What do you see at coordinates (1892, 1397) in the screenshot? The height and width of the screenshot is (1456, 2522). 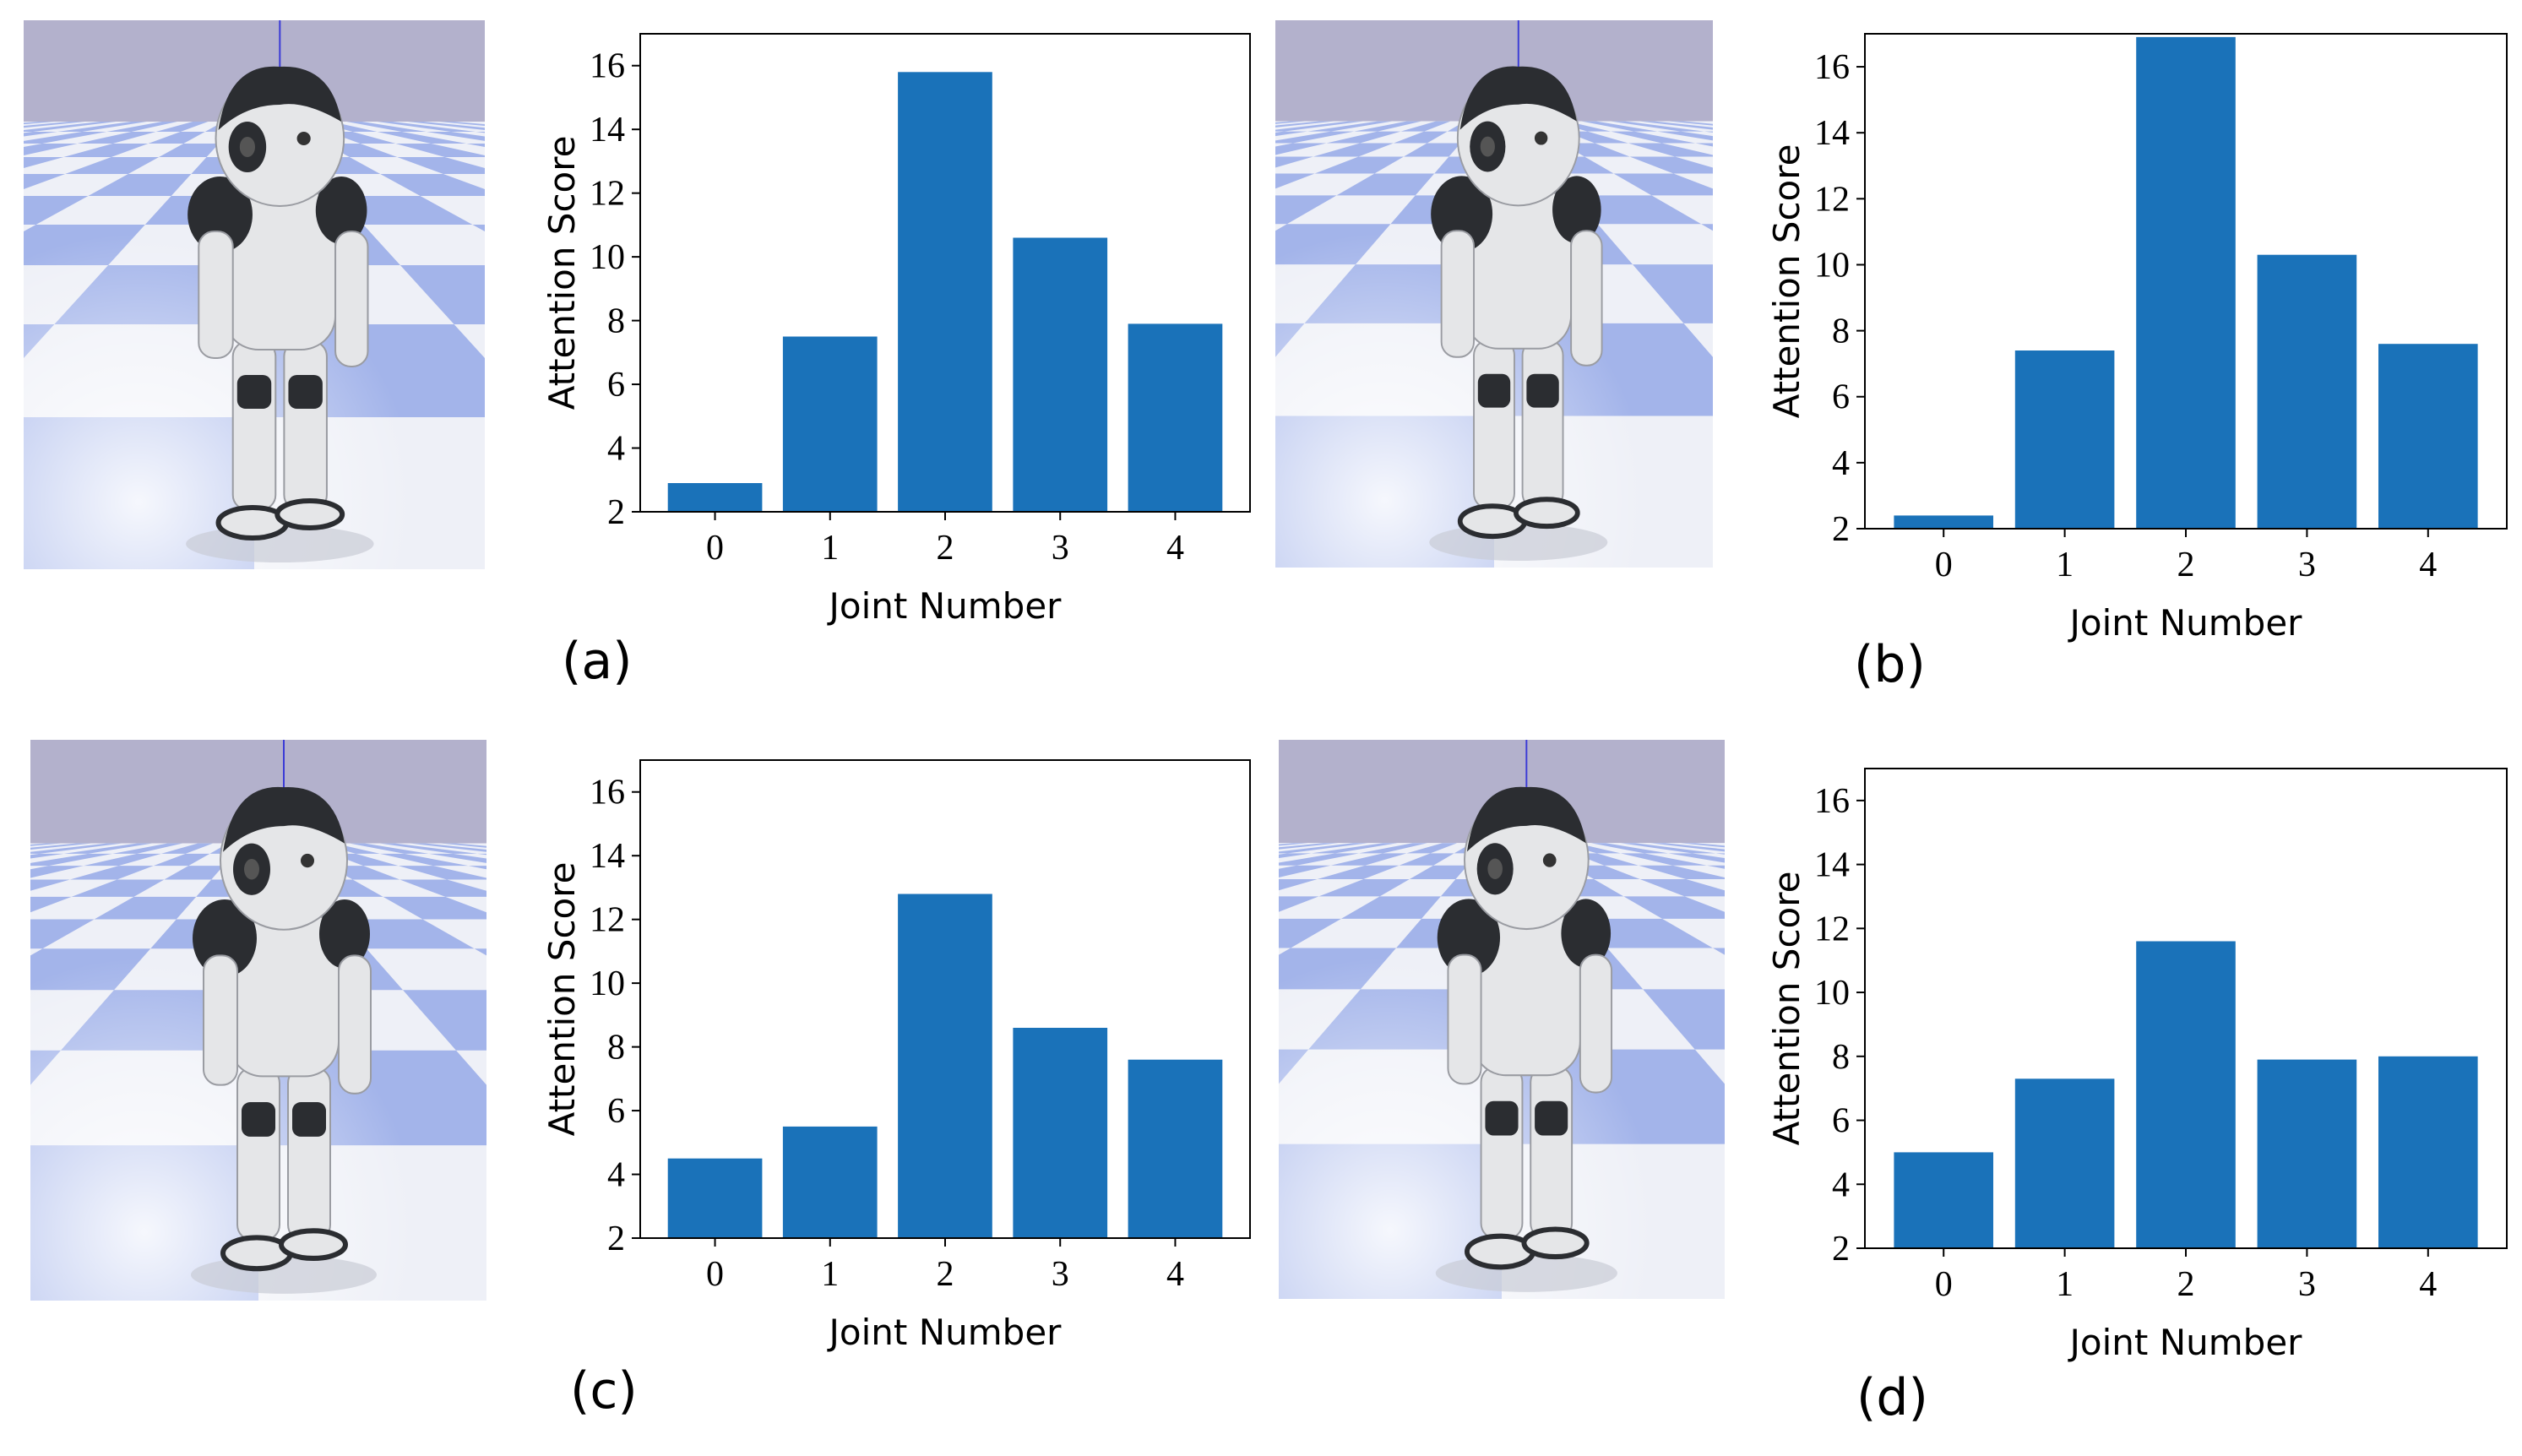 I see `panel-caption-d: (d)` at bounding box center [1892, 1397].